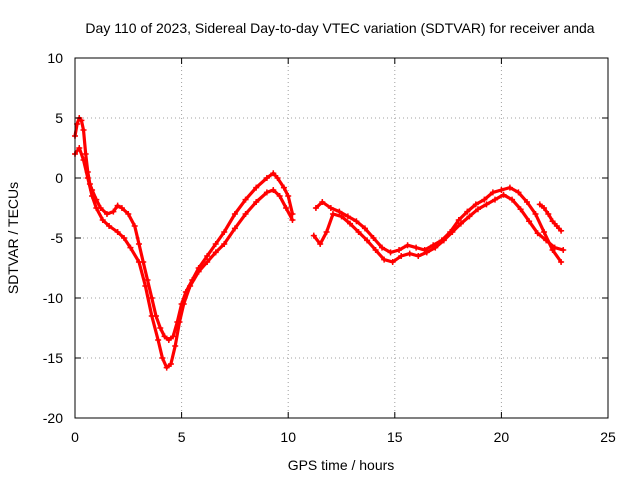 Image resolution: width=640 pixels, height=480 pixels. I want to click on x-tick-label: 25, so click(608, 437).